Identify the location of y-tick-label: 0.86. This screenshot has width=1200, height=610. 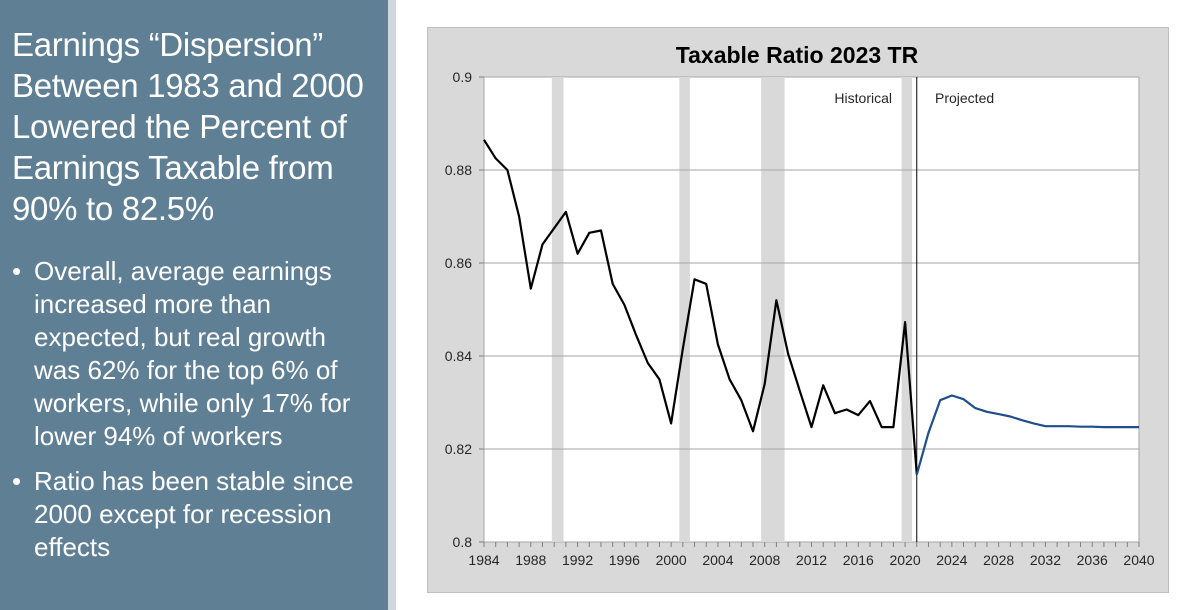
(458, 263).